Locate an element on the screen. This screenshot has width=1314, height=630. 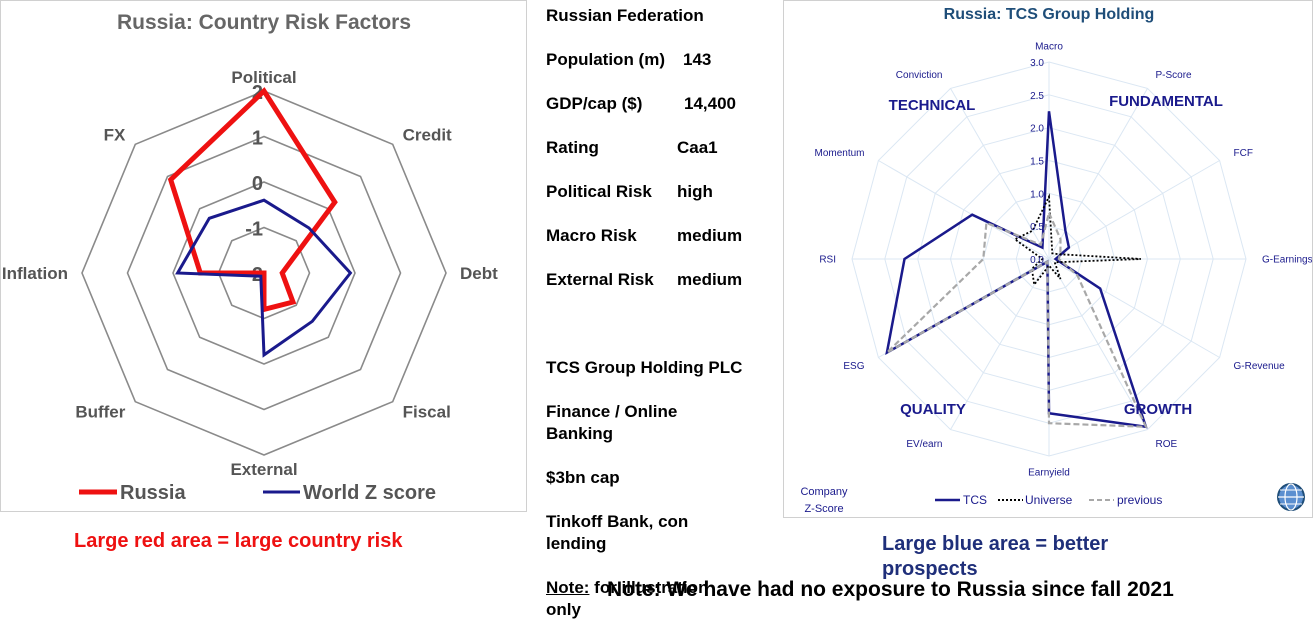
legend-world-label: World Z score is located at coordinates (369, 493).